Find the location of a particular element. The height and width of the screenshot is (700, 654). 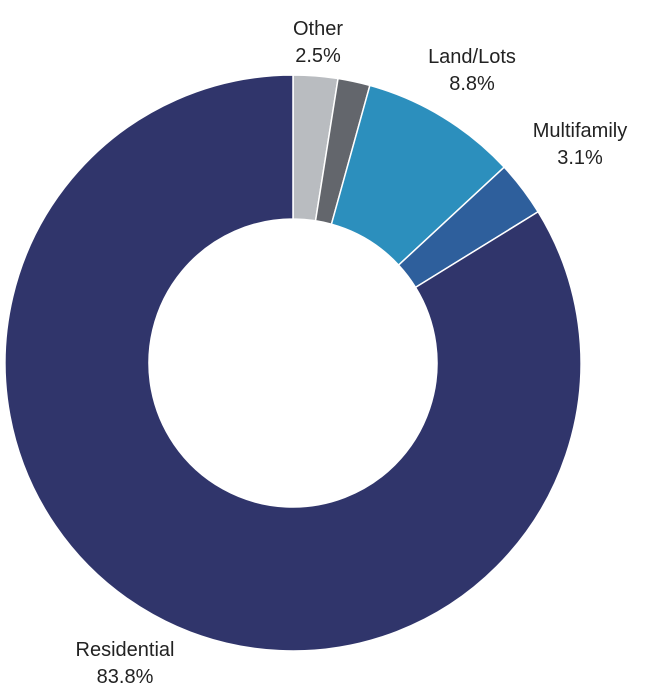

label-residential-name: Residential is located at coordinates (125, 650).